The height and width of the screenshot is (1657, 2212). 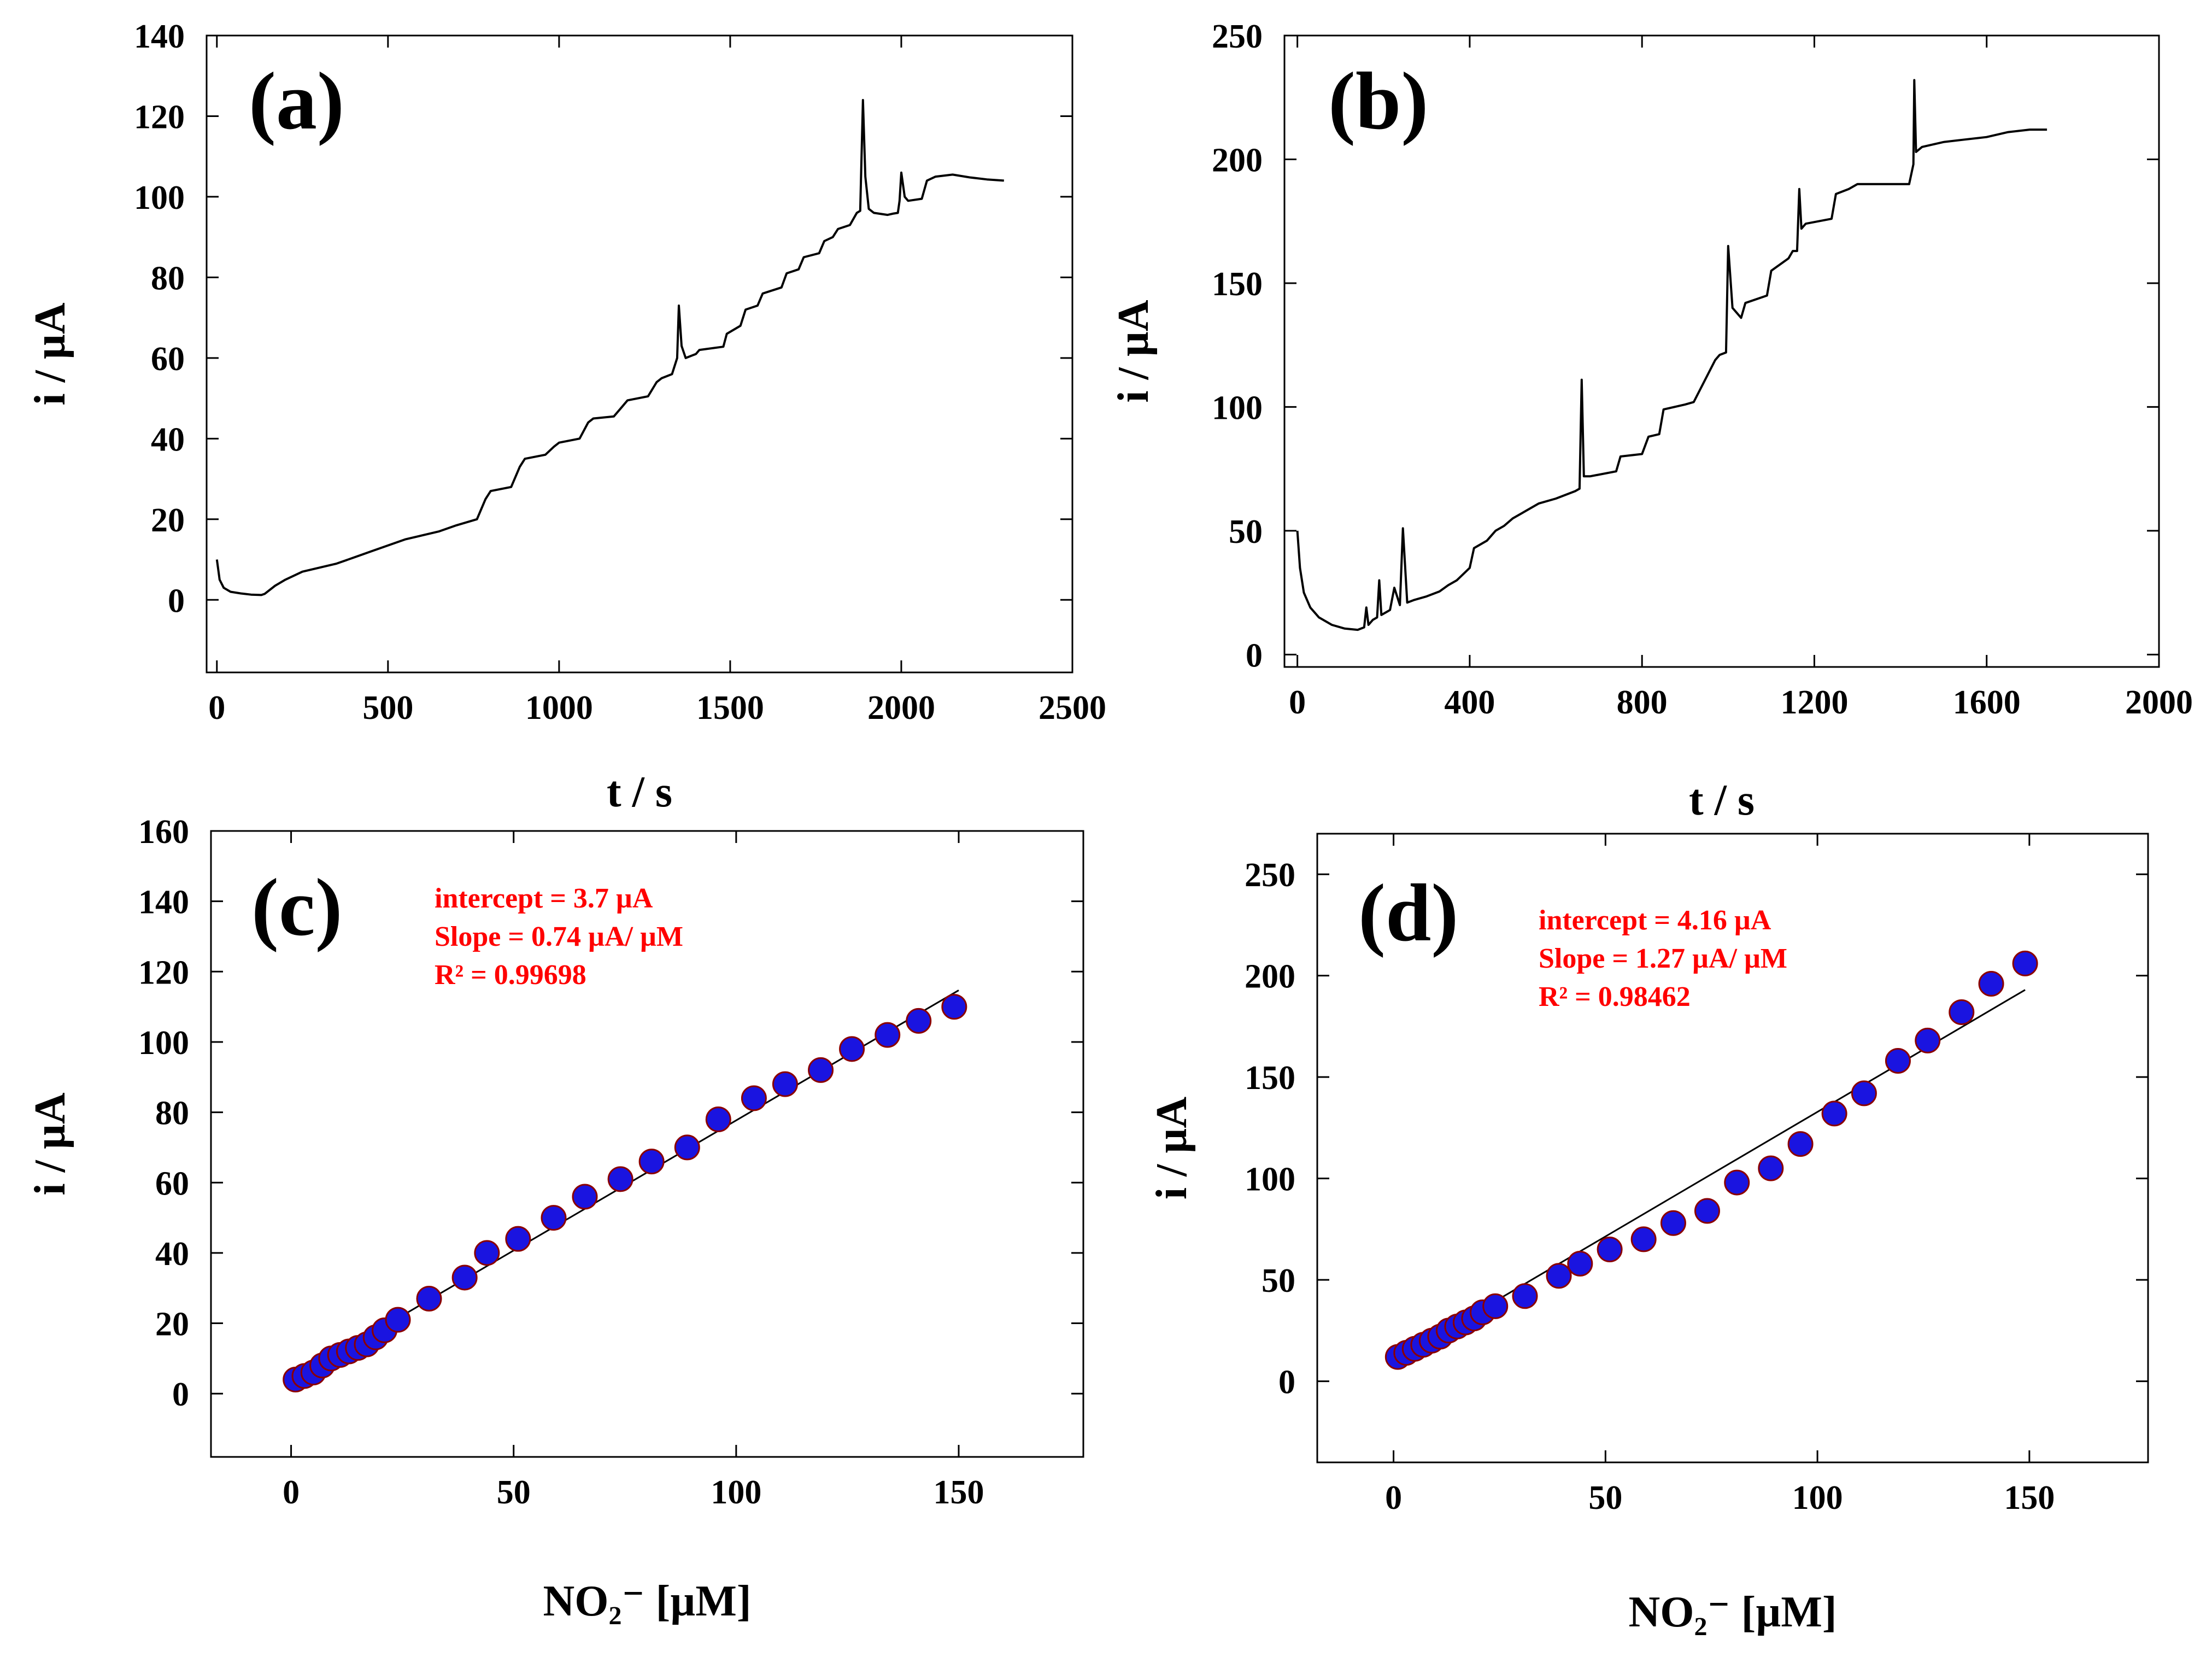 What do you see at coordinates (159, 36) in the screenshot?
I see `y-tick-label: 140` at bounding box center [159, 36].